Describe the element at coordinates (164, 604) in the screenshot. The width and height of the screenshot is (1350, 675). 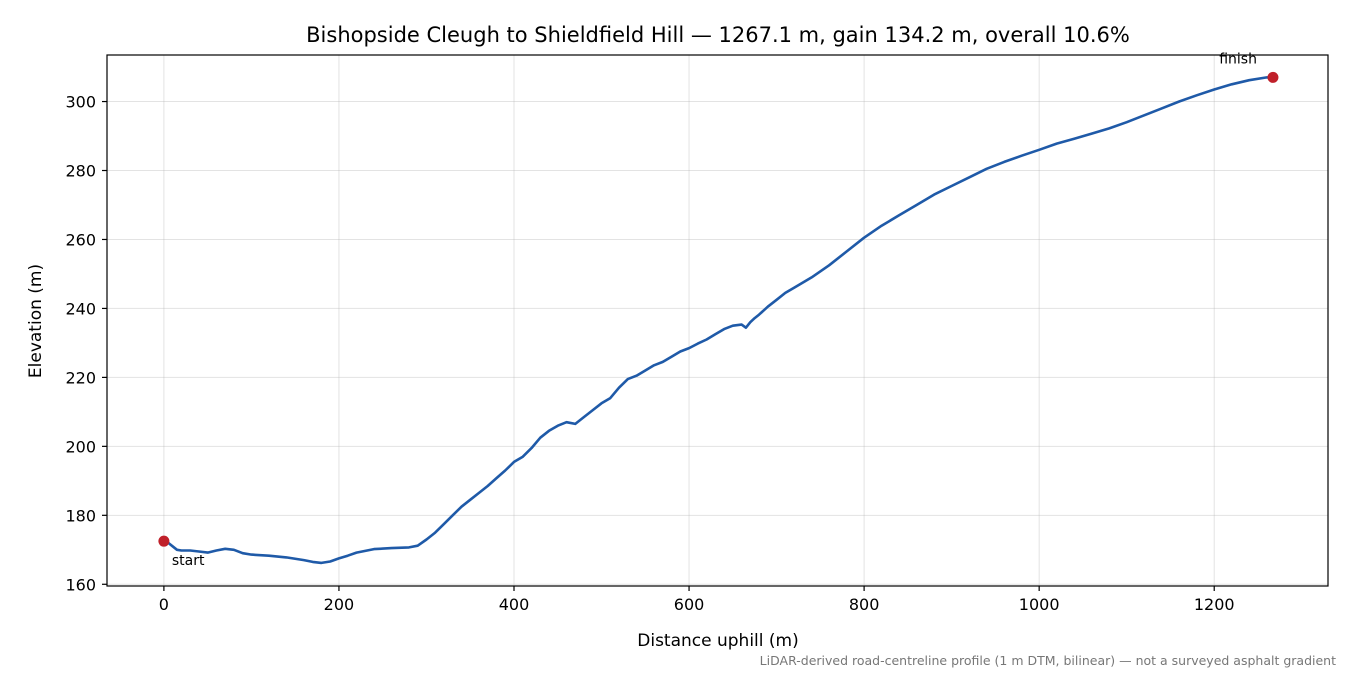
I see `x-tick-label: 0` at that location.